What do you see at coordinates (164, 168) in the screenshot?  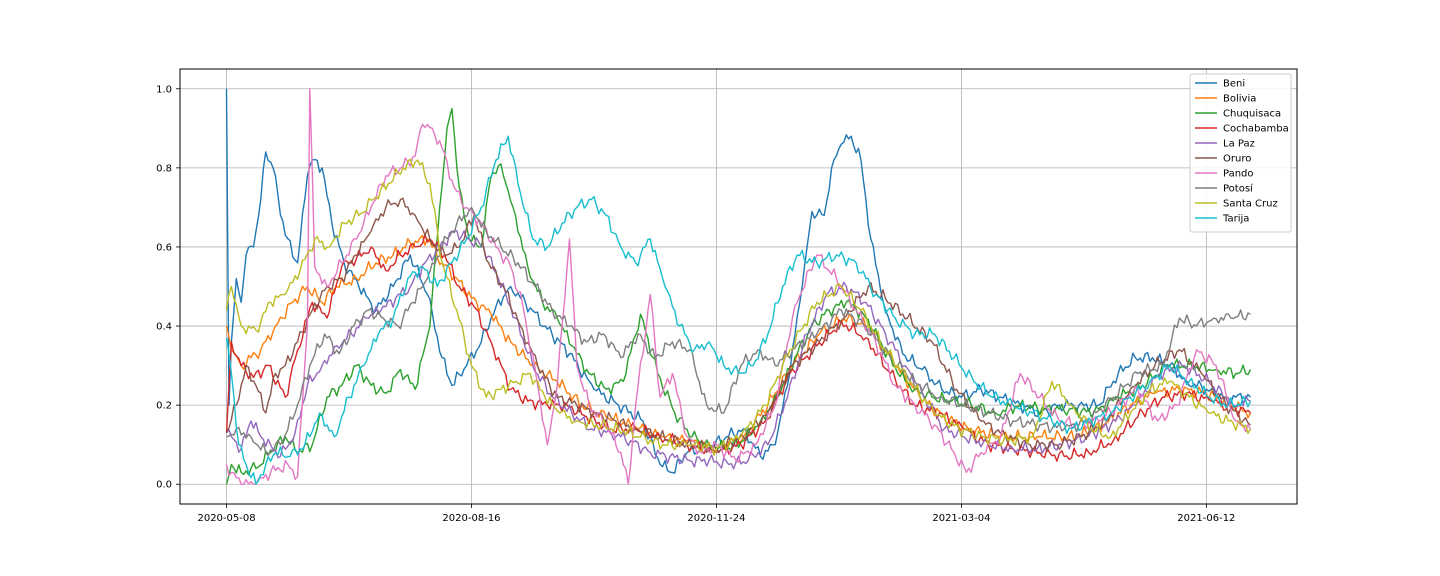 I see `y-tick-label: 0.8` at bounding box center [164, 168].